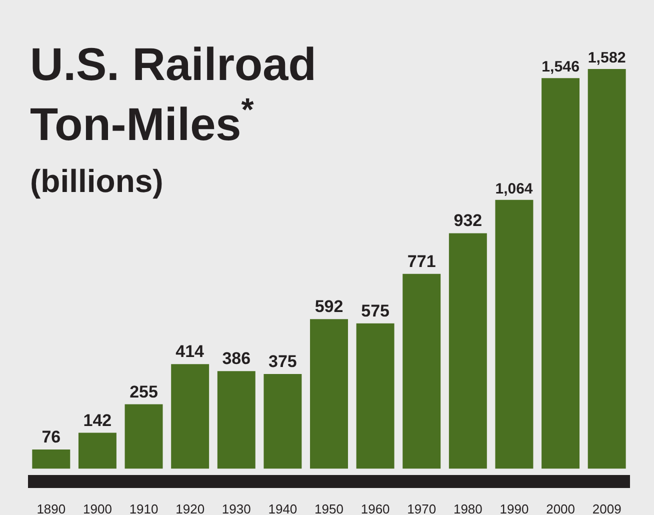 The image size is (654, 515). Describe the element at coordinates (51, 436) in the screenshot. I see `data-label: 76` at that location.